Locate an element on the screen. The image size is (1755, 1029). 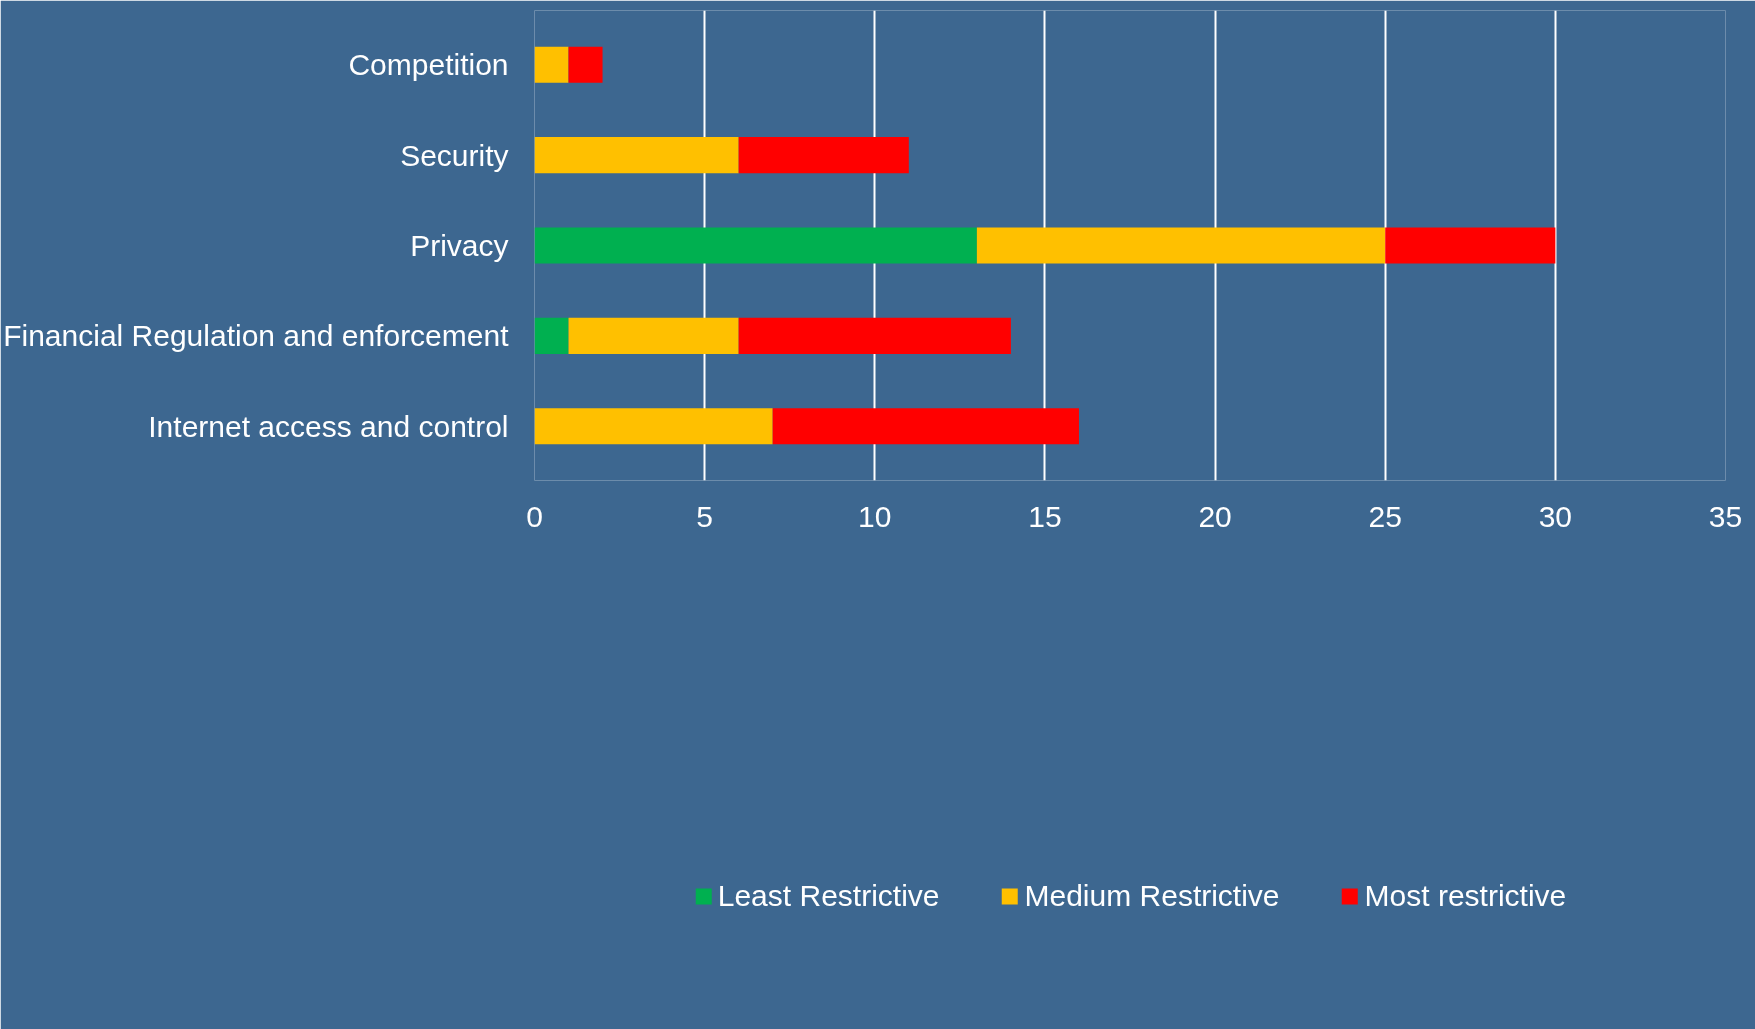
x-tick-label: 5 is located at coordinates (704, 516).